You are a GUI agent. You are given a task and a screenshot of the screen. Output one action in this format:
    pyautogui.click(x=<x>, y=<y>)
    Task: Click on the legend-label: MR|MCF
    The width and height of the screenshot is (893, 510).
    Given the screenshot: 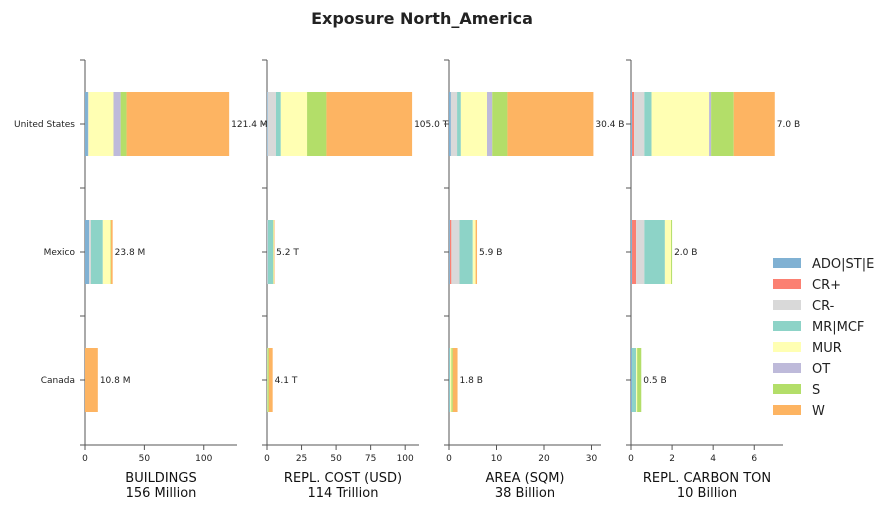 What is the action you would take?
    pyautogui.click(x=838, y=327)
    